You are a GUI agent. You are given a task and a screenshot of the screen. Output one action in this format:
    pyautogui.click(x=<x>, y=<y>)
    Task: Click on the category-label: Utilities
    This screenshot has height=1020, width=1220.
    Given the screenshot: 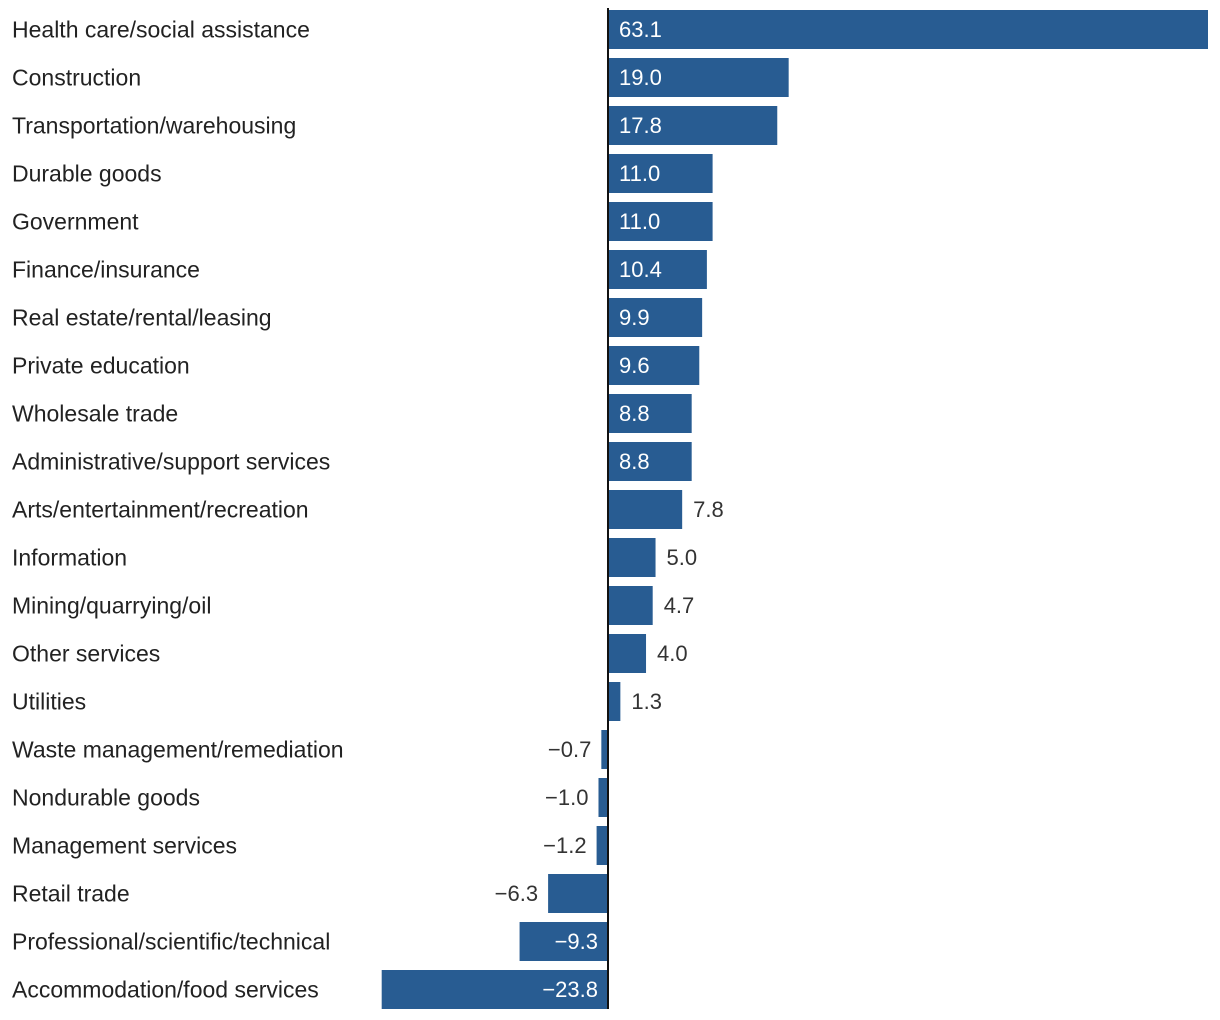 What is the action you would take?
    pyautogui.click(x=49, y=702)
    